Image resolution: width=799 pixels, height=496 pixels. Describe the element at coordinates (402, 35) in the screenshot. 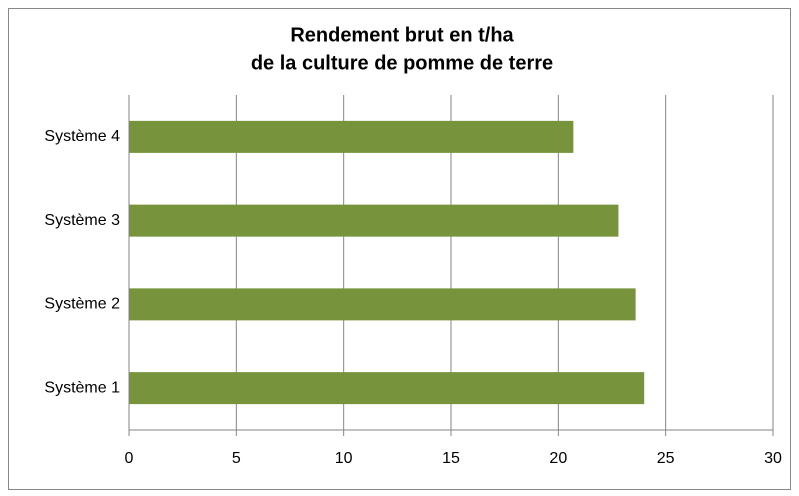

I see `chart-title: Rendement brut en t/ha` at that location.